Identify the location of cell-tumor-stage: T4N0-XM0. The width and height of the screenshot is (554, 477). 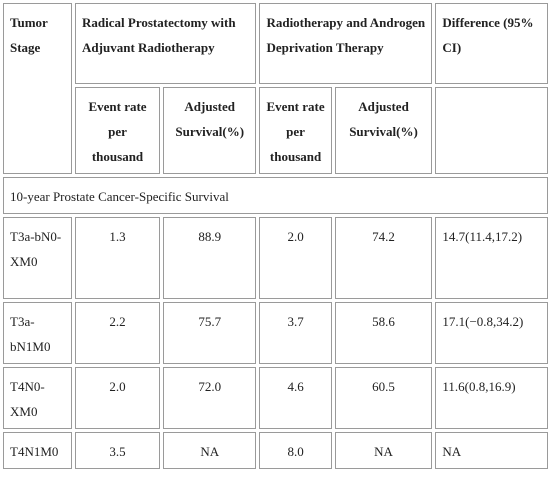
(38, 398).